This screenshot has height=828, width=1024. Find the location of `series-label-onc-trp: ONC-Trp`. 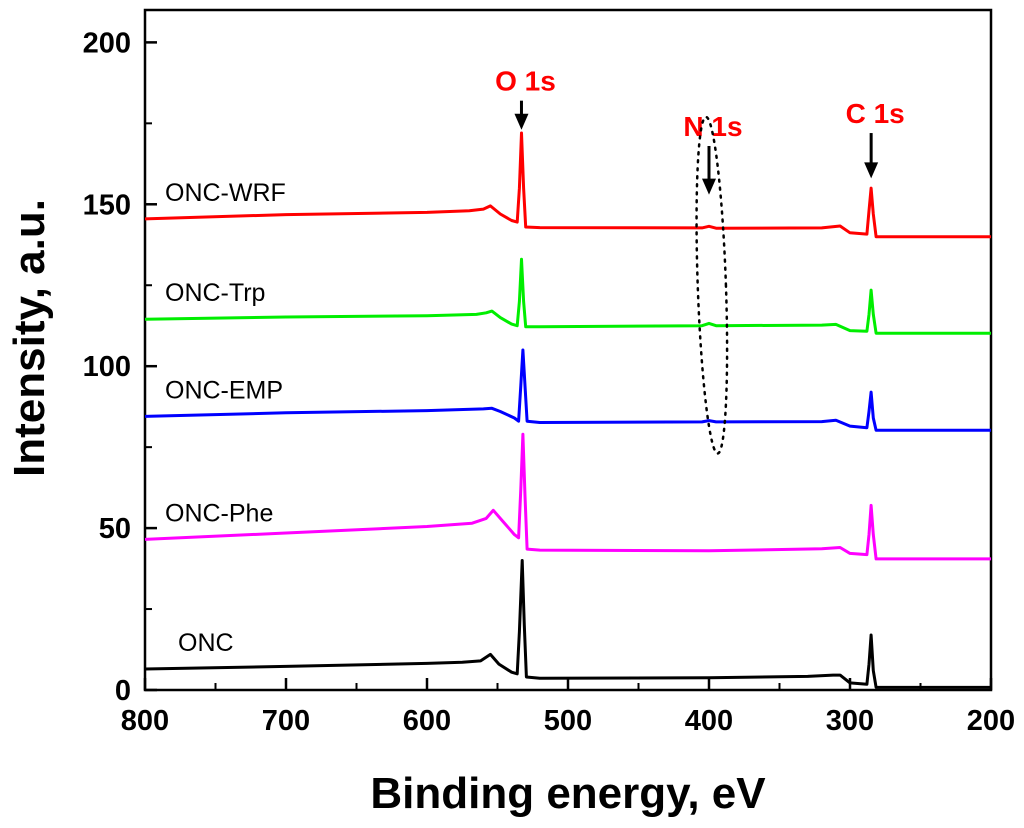

series-label-onc-trp: ONC-Trp is located at coordinates (215, 293).